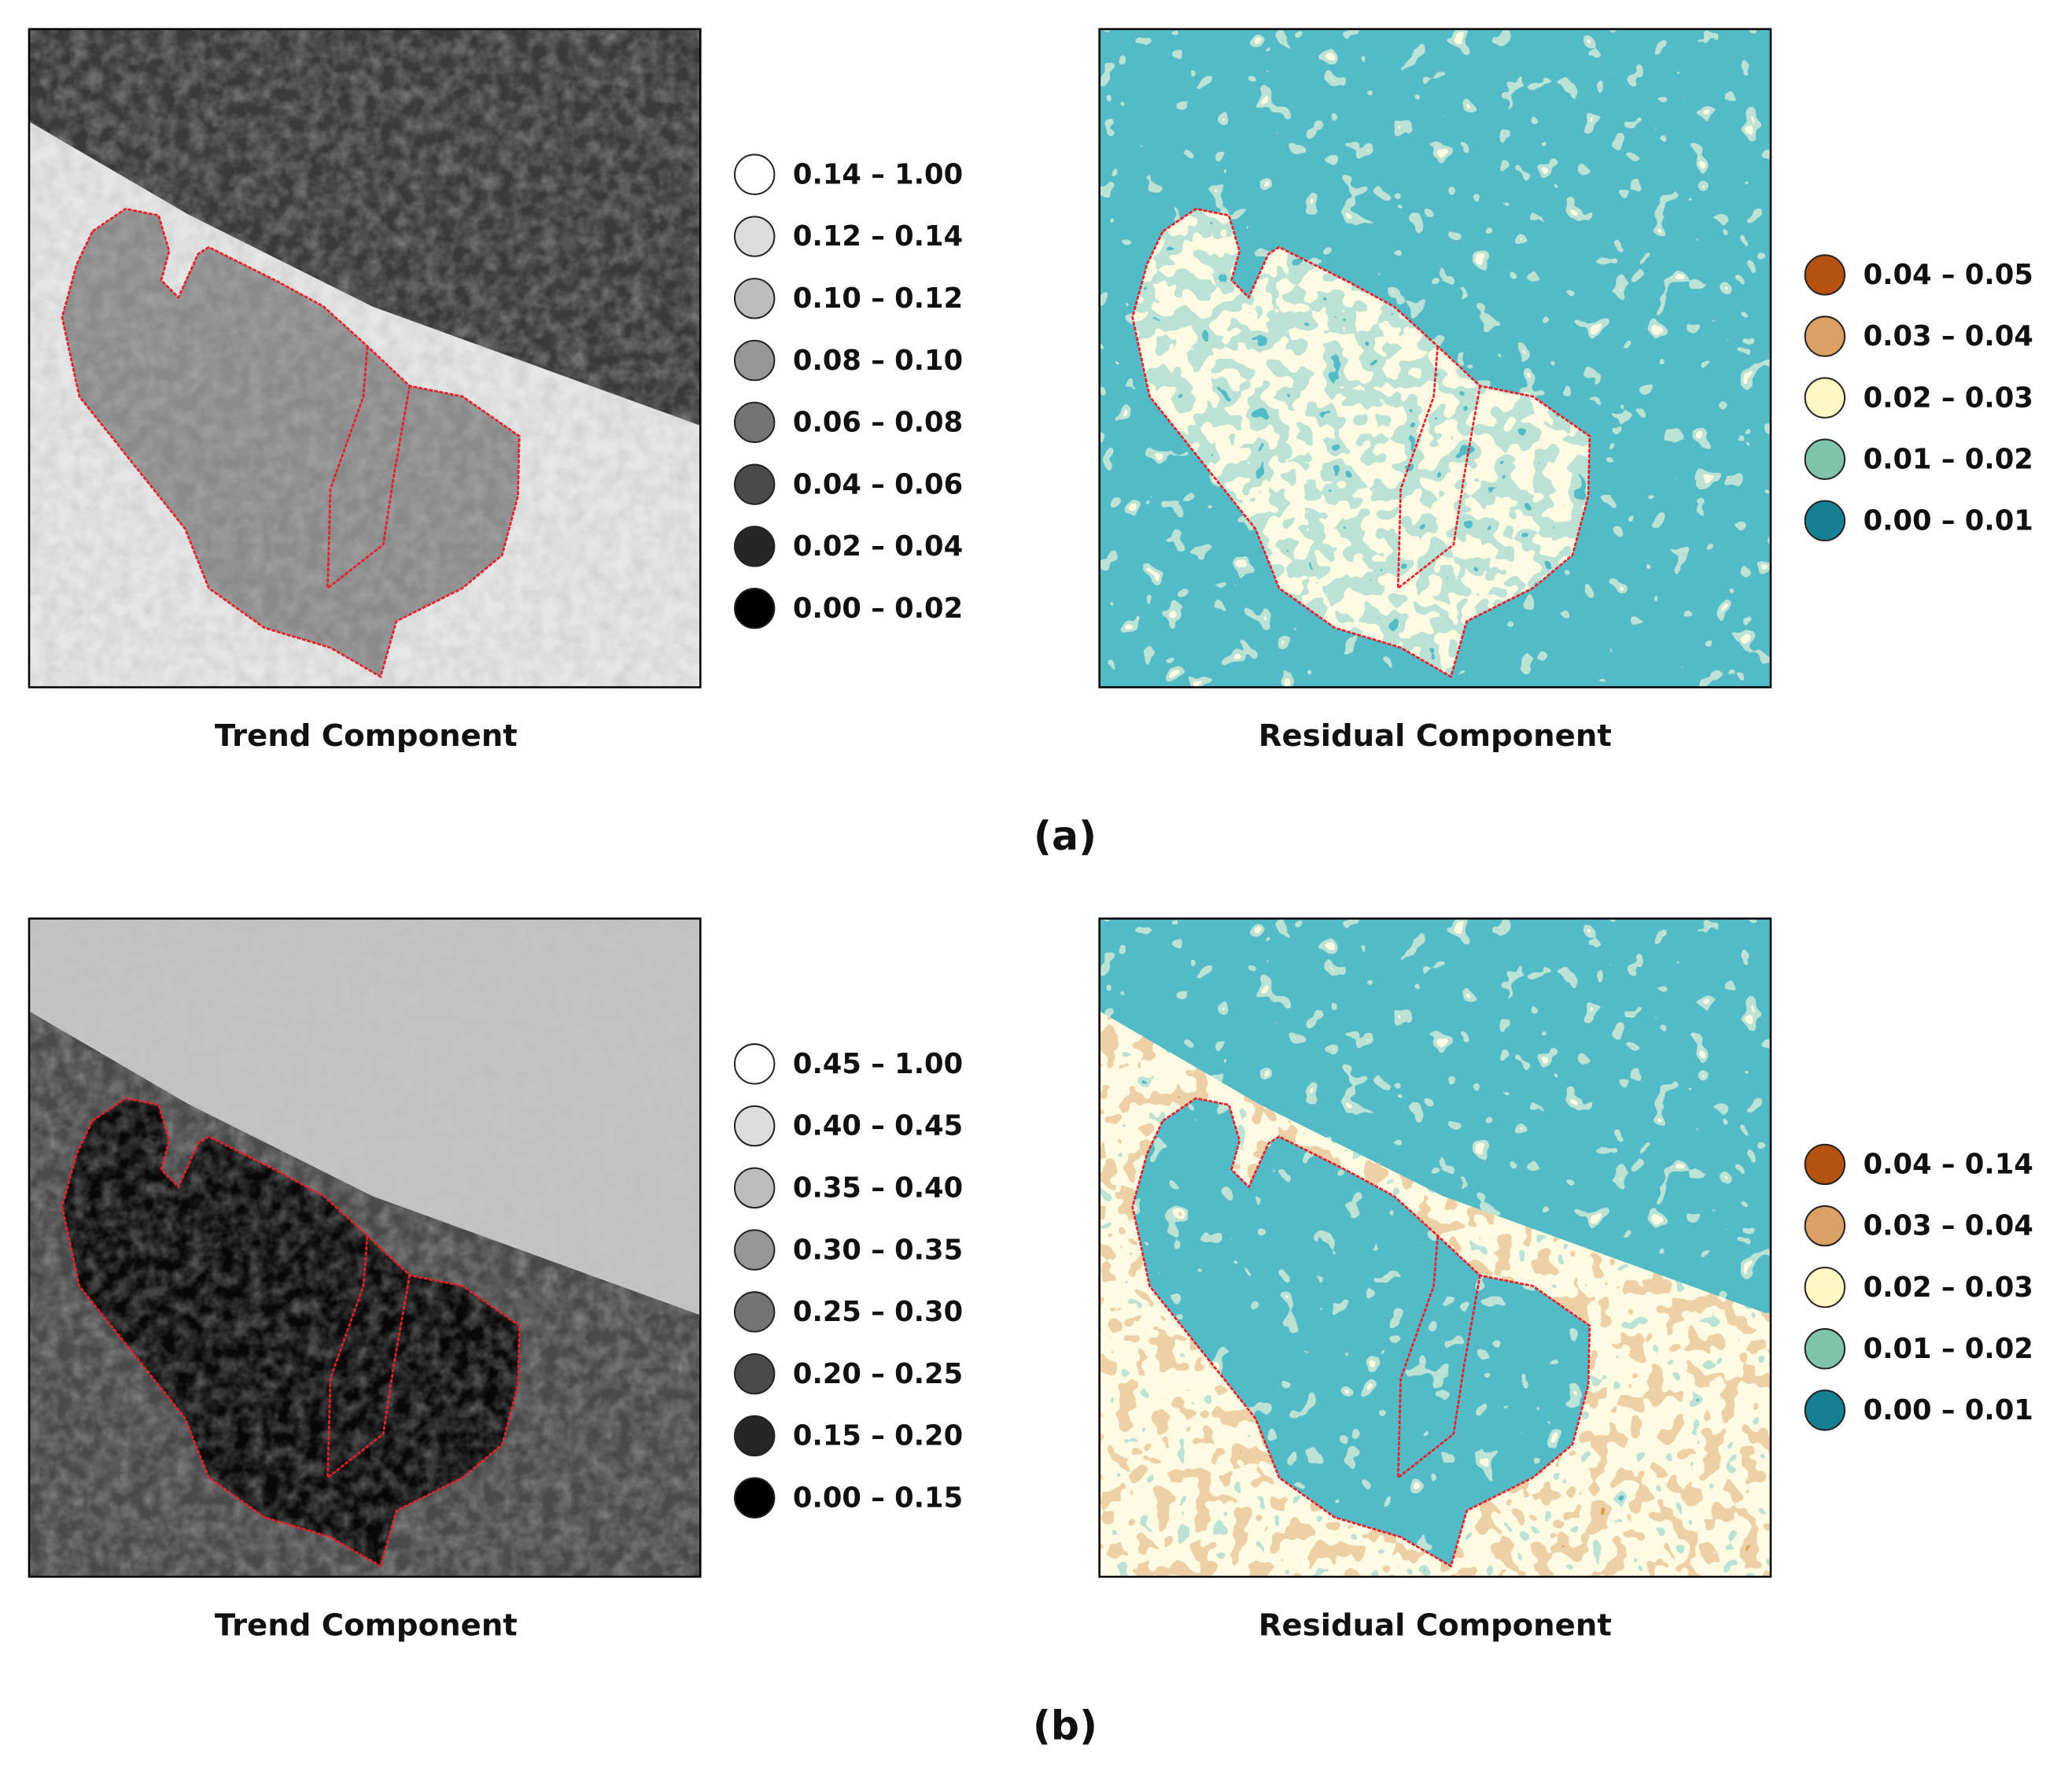 This screenshot has width=2072, height=1775. I want to click on legend-label: 0.00 – 0.02, so click(878, 608).